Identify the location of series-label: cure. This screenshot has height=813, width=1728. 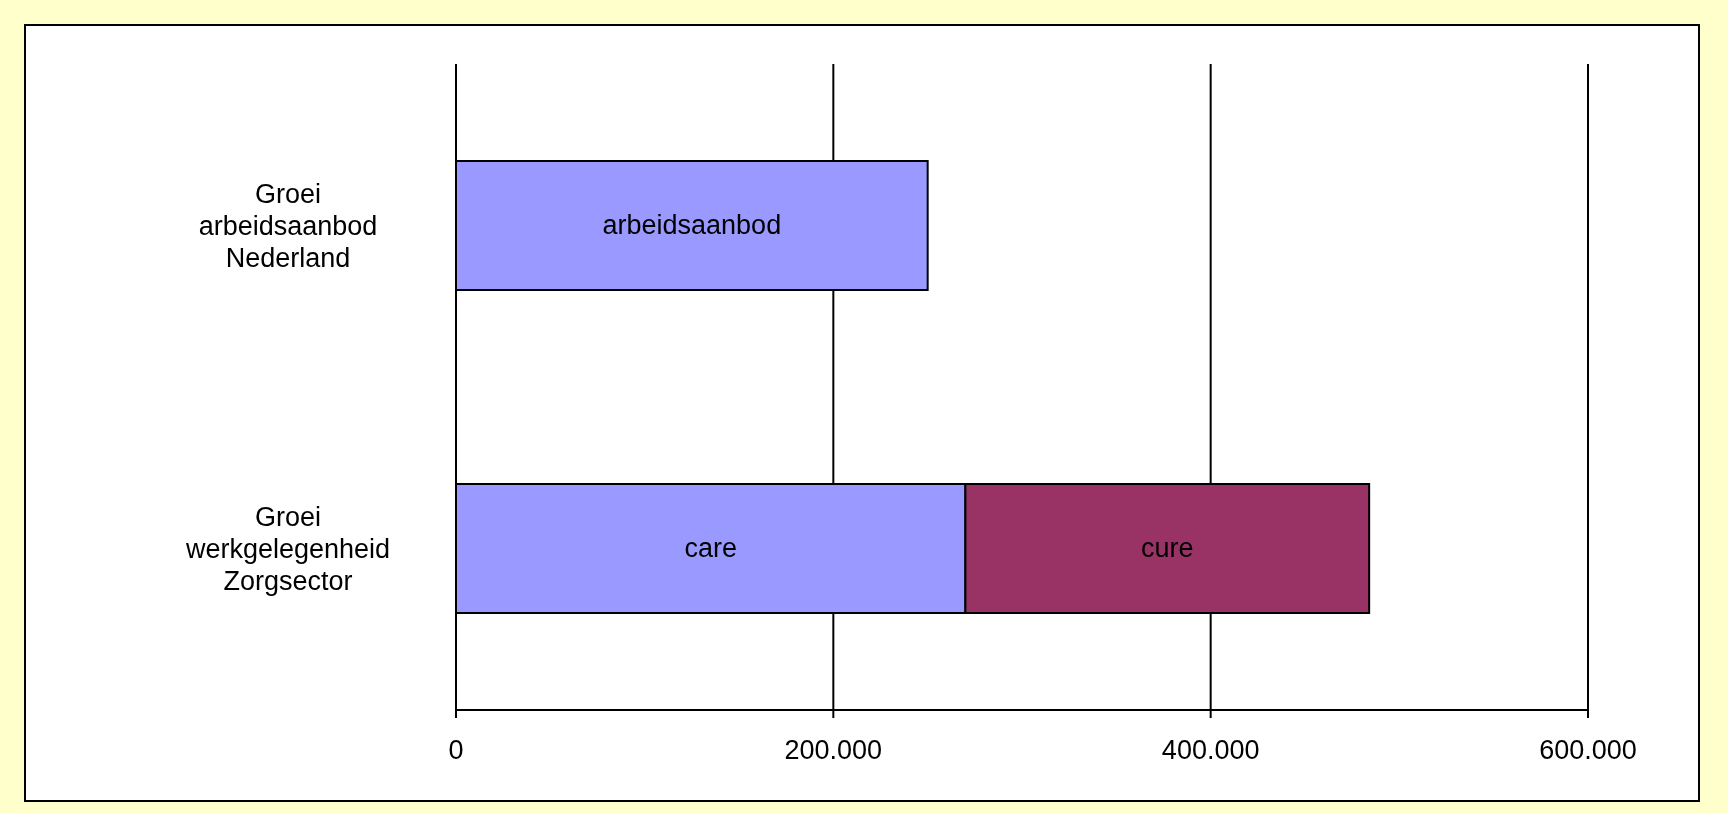
(1167, 548).